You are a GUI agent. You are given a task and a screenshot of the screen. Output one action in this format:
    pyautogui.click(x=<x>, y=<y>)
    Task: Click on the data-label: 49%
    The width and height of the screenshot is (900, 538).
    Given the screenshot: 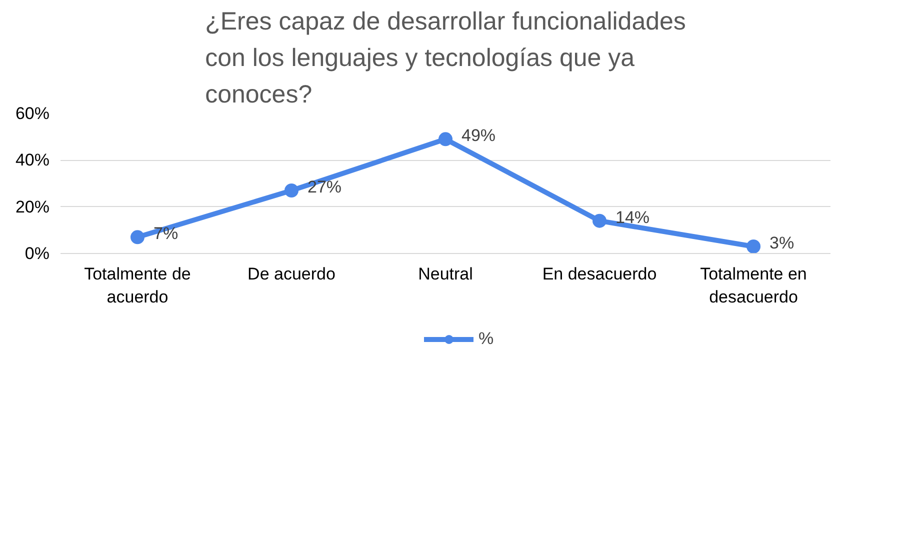 What is the action you would take?
    pyautogui.click(x=479, y=136)
    